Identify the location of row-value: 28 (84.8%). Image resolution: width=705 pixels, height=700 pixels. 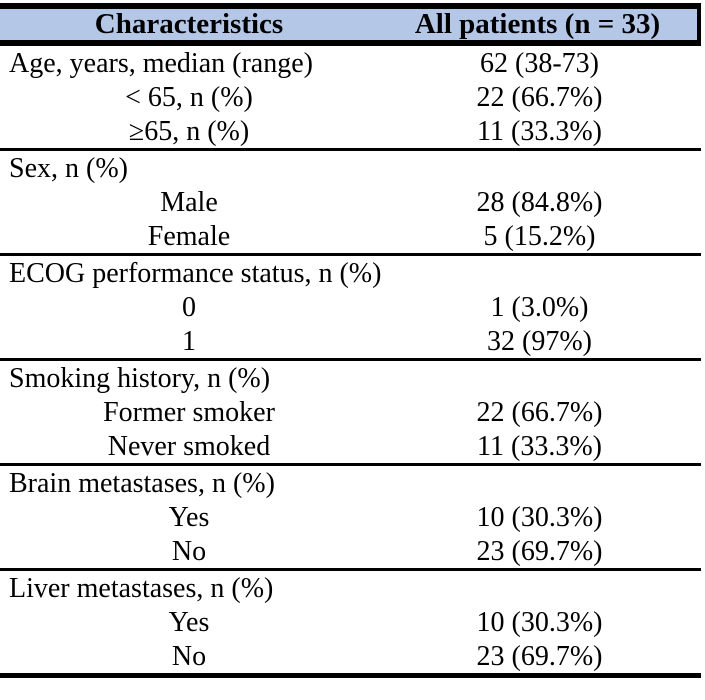
(539, 202).